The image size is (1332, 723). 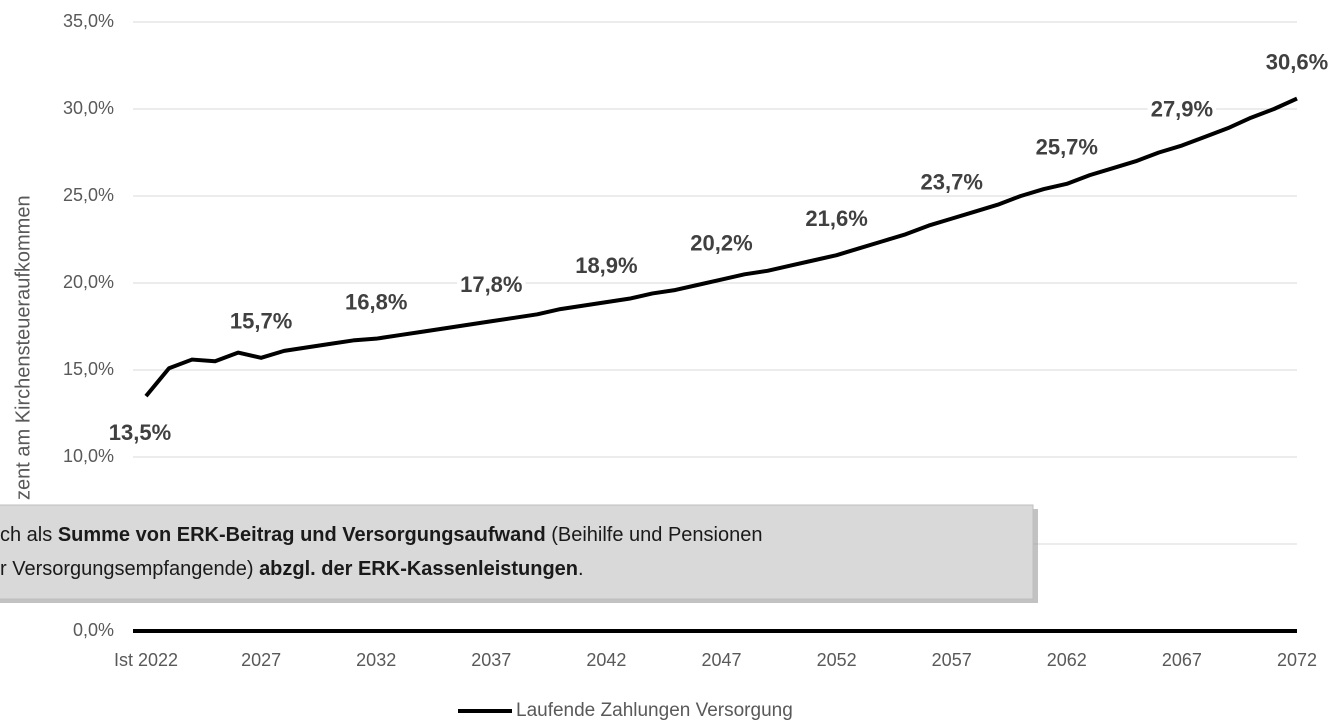 I want to click on data-label: 17,8%, so click(x=491, y=284).